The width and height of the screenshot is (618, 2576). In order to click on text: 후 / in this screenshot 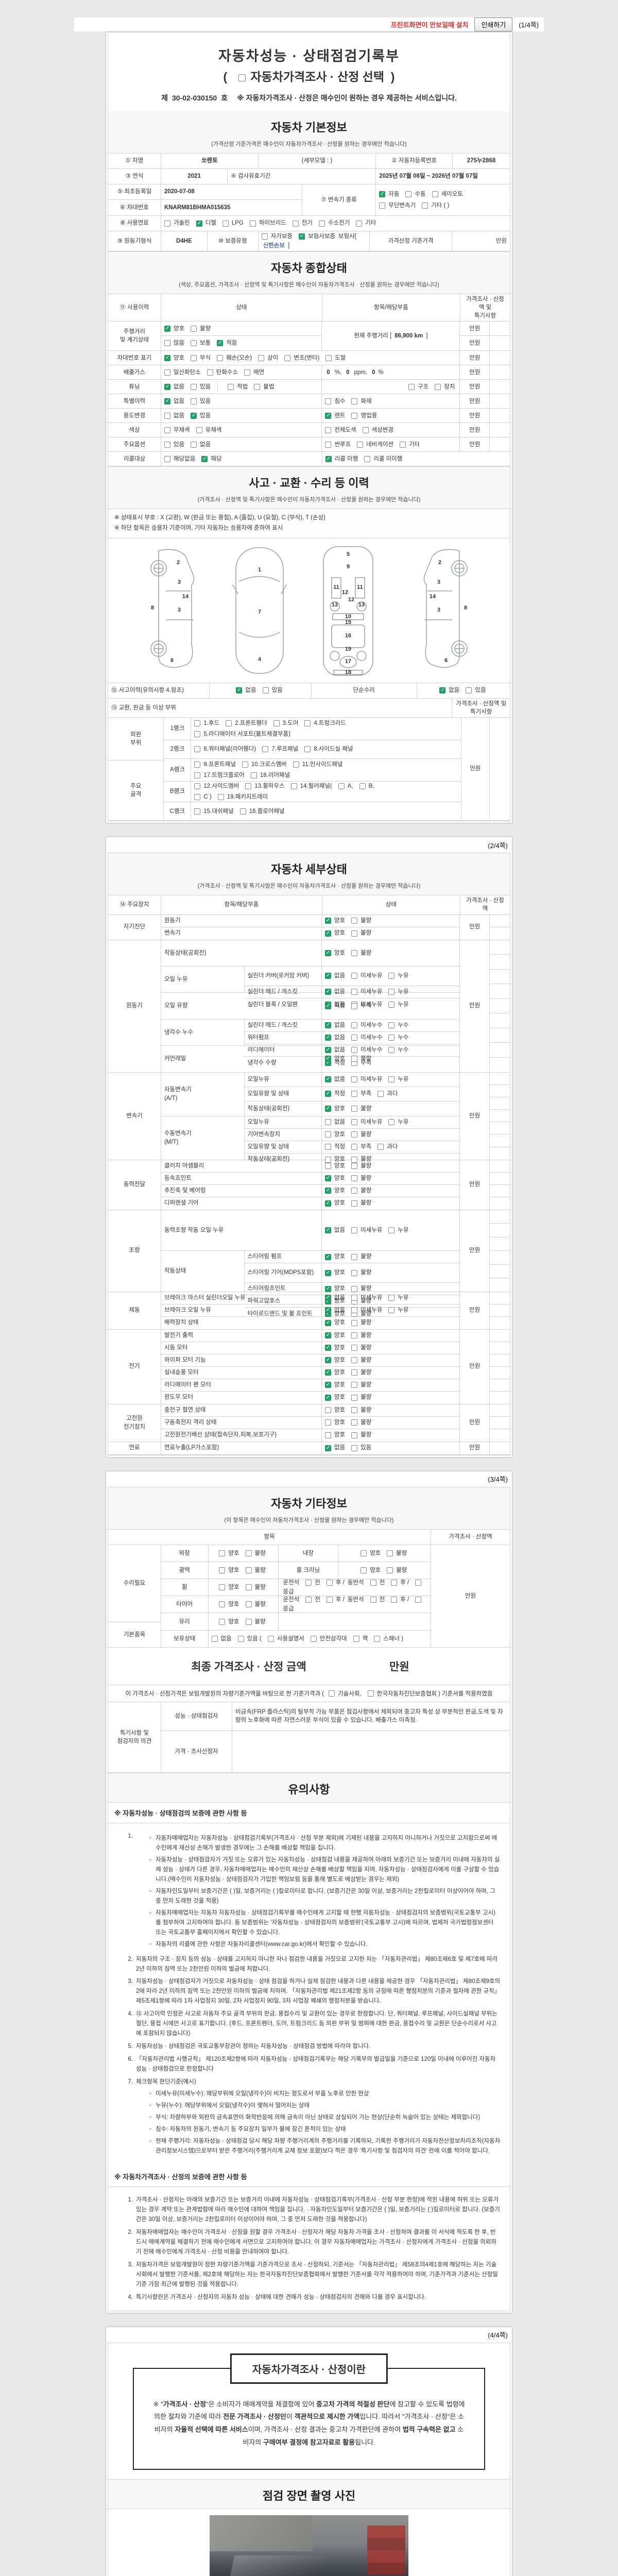, I will do `click(340, 1600)`.